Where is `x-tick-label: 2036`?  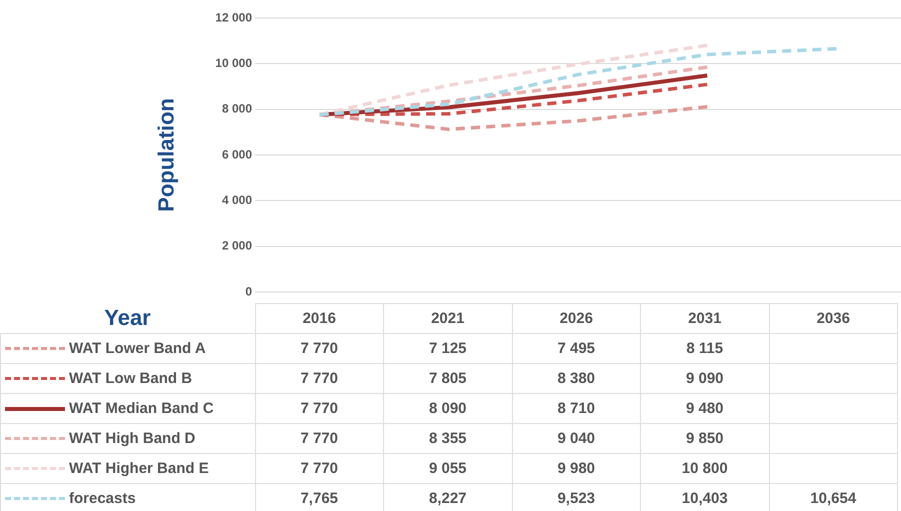 x-tick-label: 2036 is located at coordinates (833, 318).